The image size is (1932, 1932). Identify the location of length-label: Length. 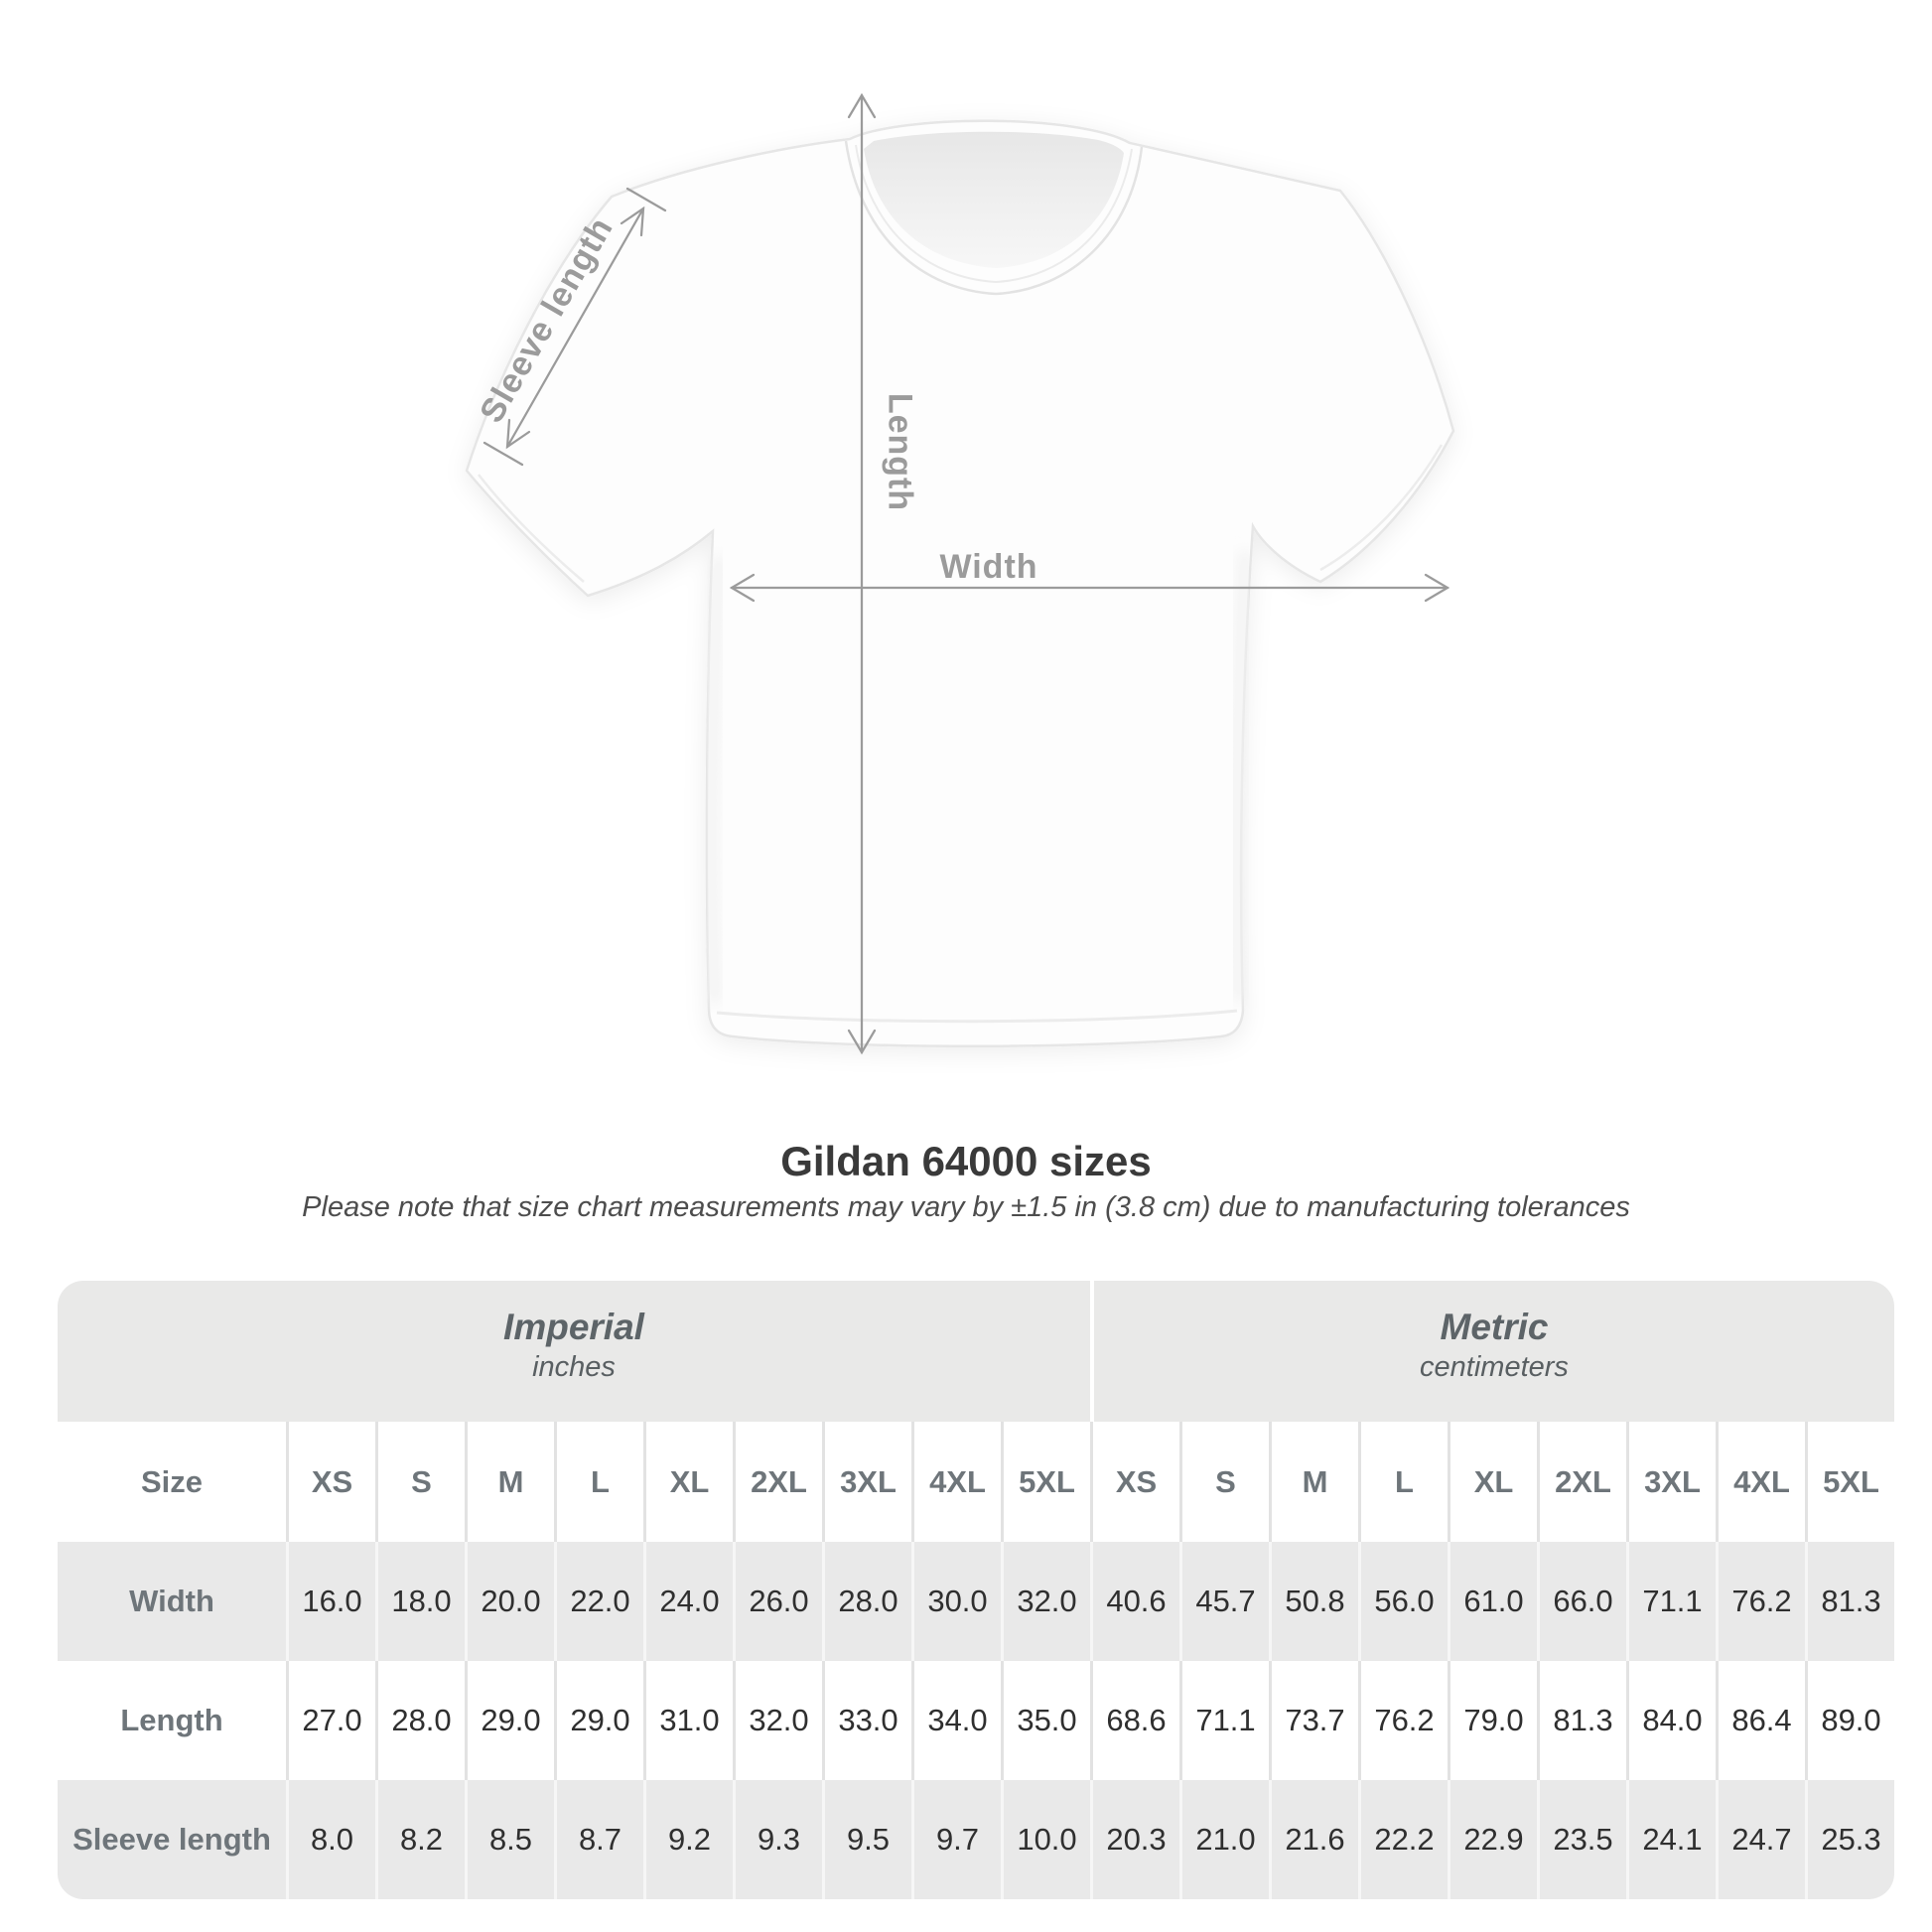
(900, 452).